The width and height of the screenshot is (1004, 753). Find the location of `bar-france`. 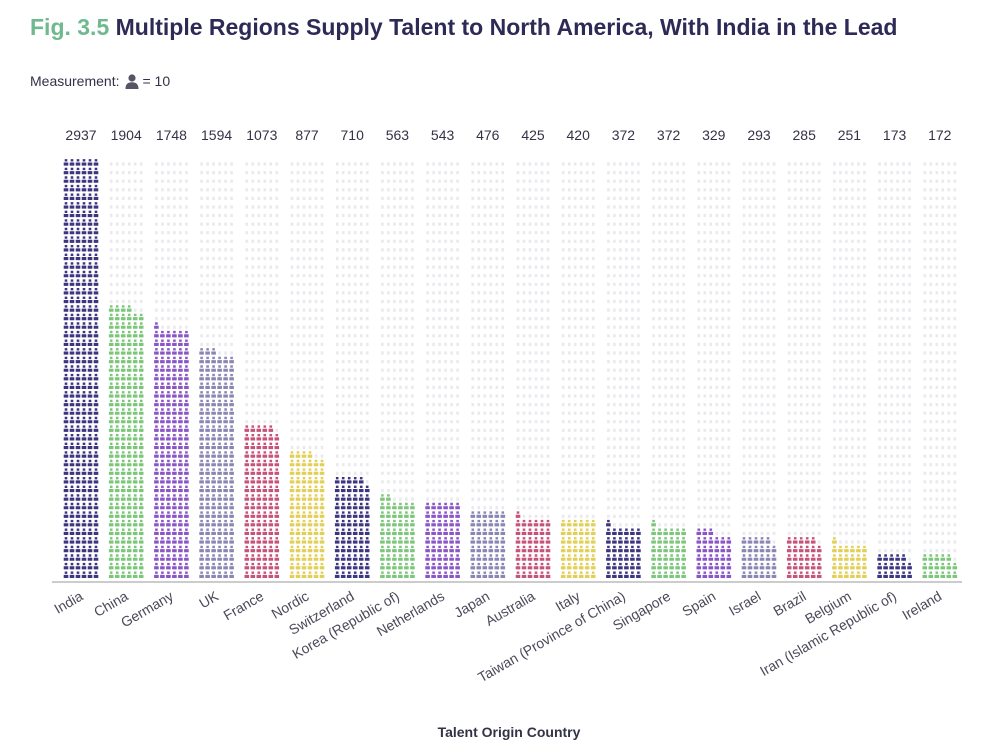

bar-france is located at coordinates (262, 501).